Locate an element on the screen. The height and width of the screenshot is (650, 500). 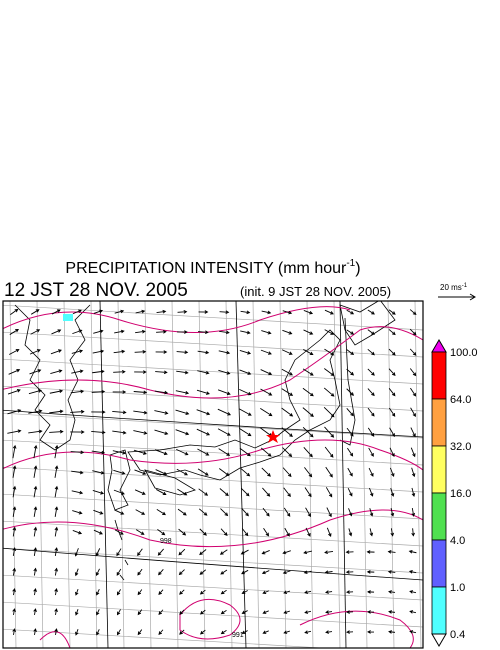
station-star is located at coordinates (273, 436).